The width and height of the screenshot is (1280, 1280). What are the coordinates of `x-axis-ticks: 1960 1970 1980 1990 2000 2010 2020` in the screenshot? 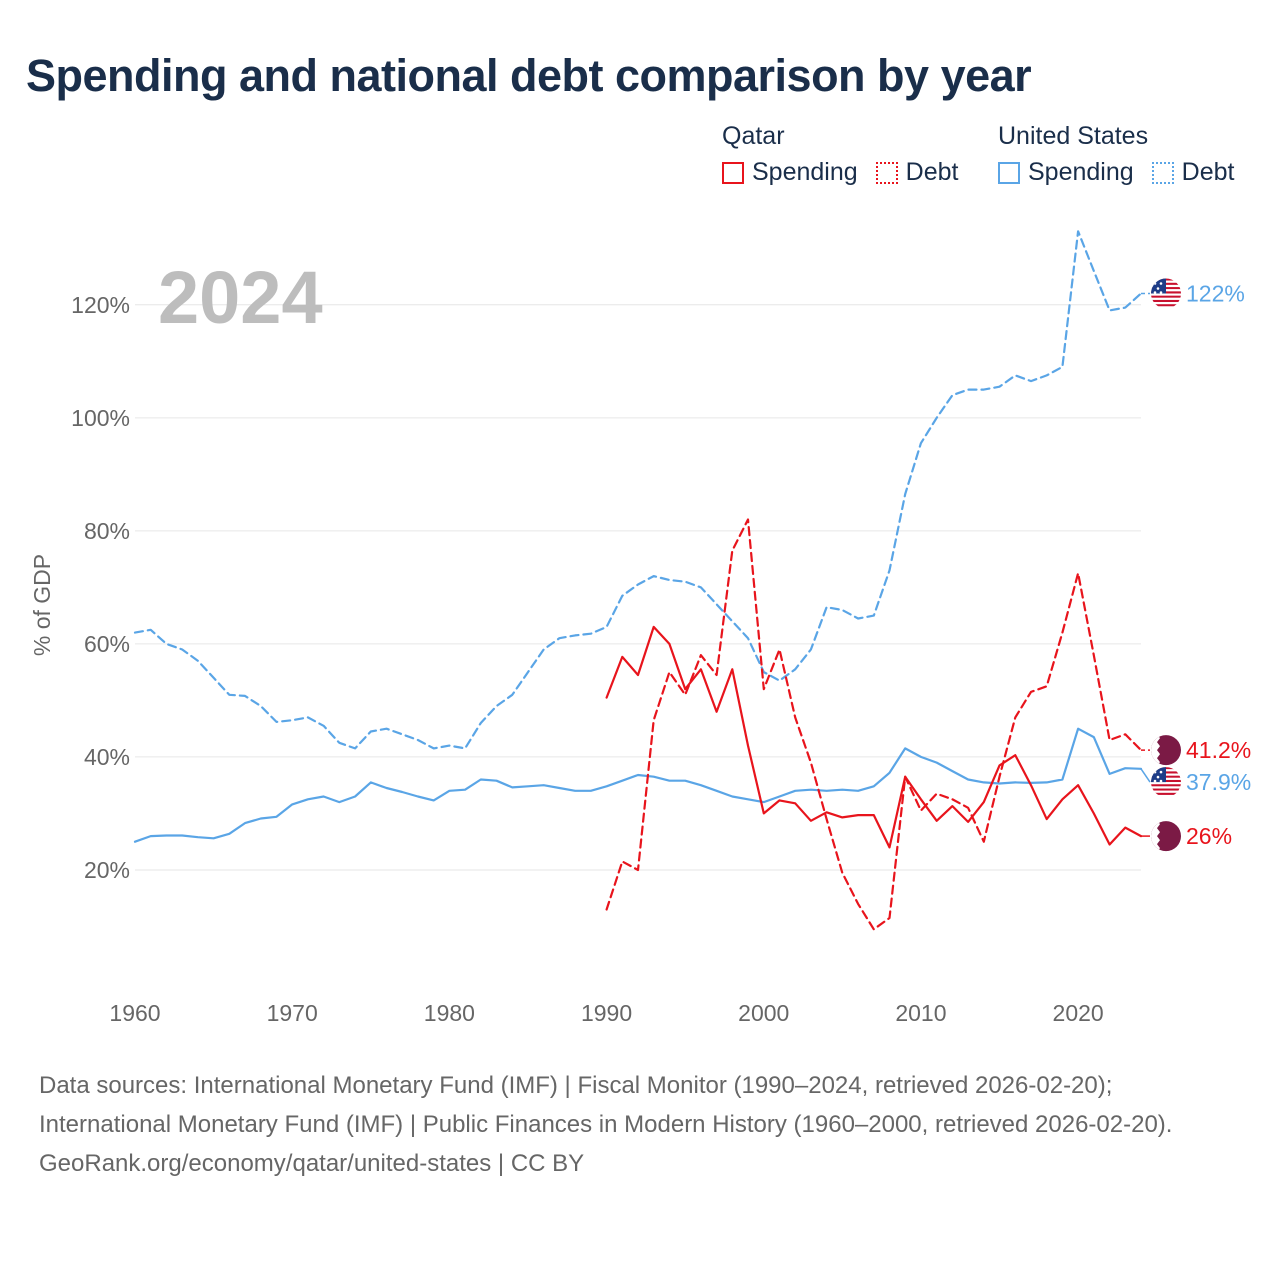 It's located at (606, 1013).